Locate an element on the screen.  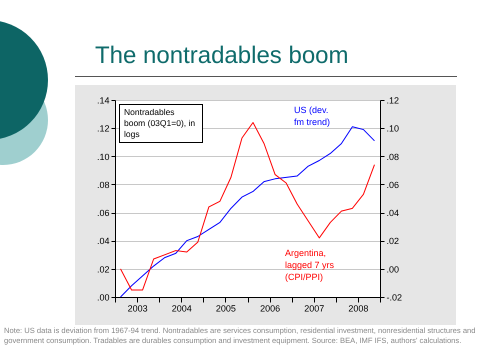
y-tick-label: .02 is located at coordinates (103, 269).